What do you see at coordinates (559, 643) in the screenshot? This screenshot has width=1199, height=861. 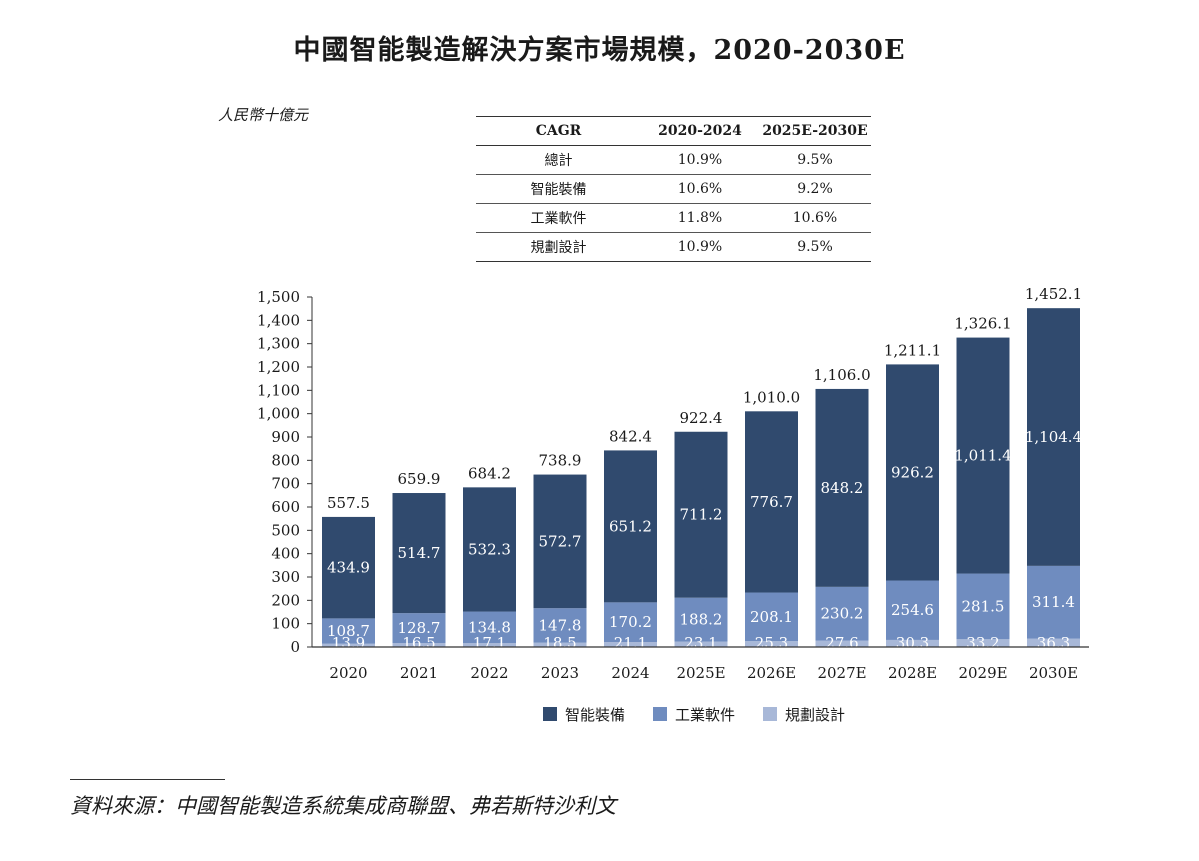 I see `data-label: 18.5` at bounding box center [559, 643].